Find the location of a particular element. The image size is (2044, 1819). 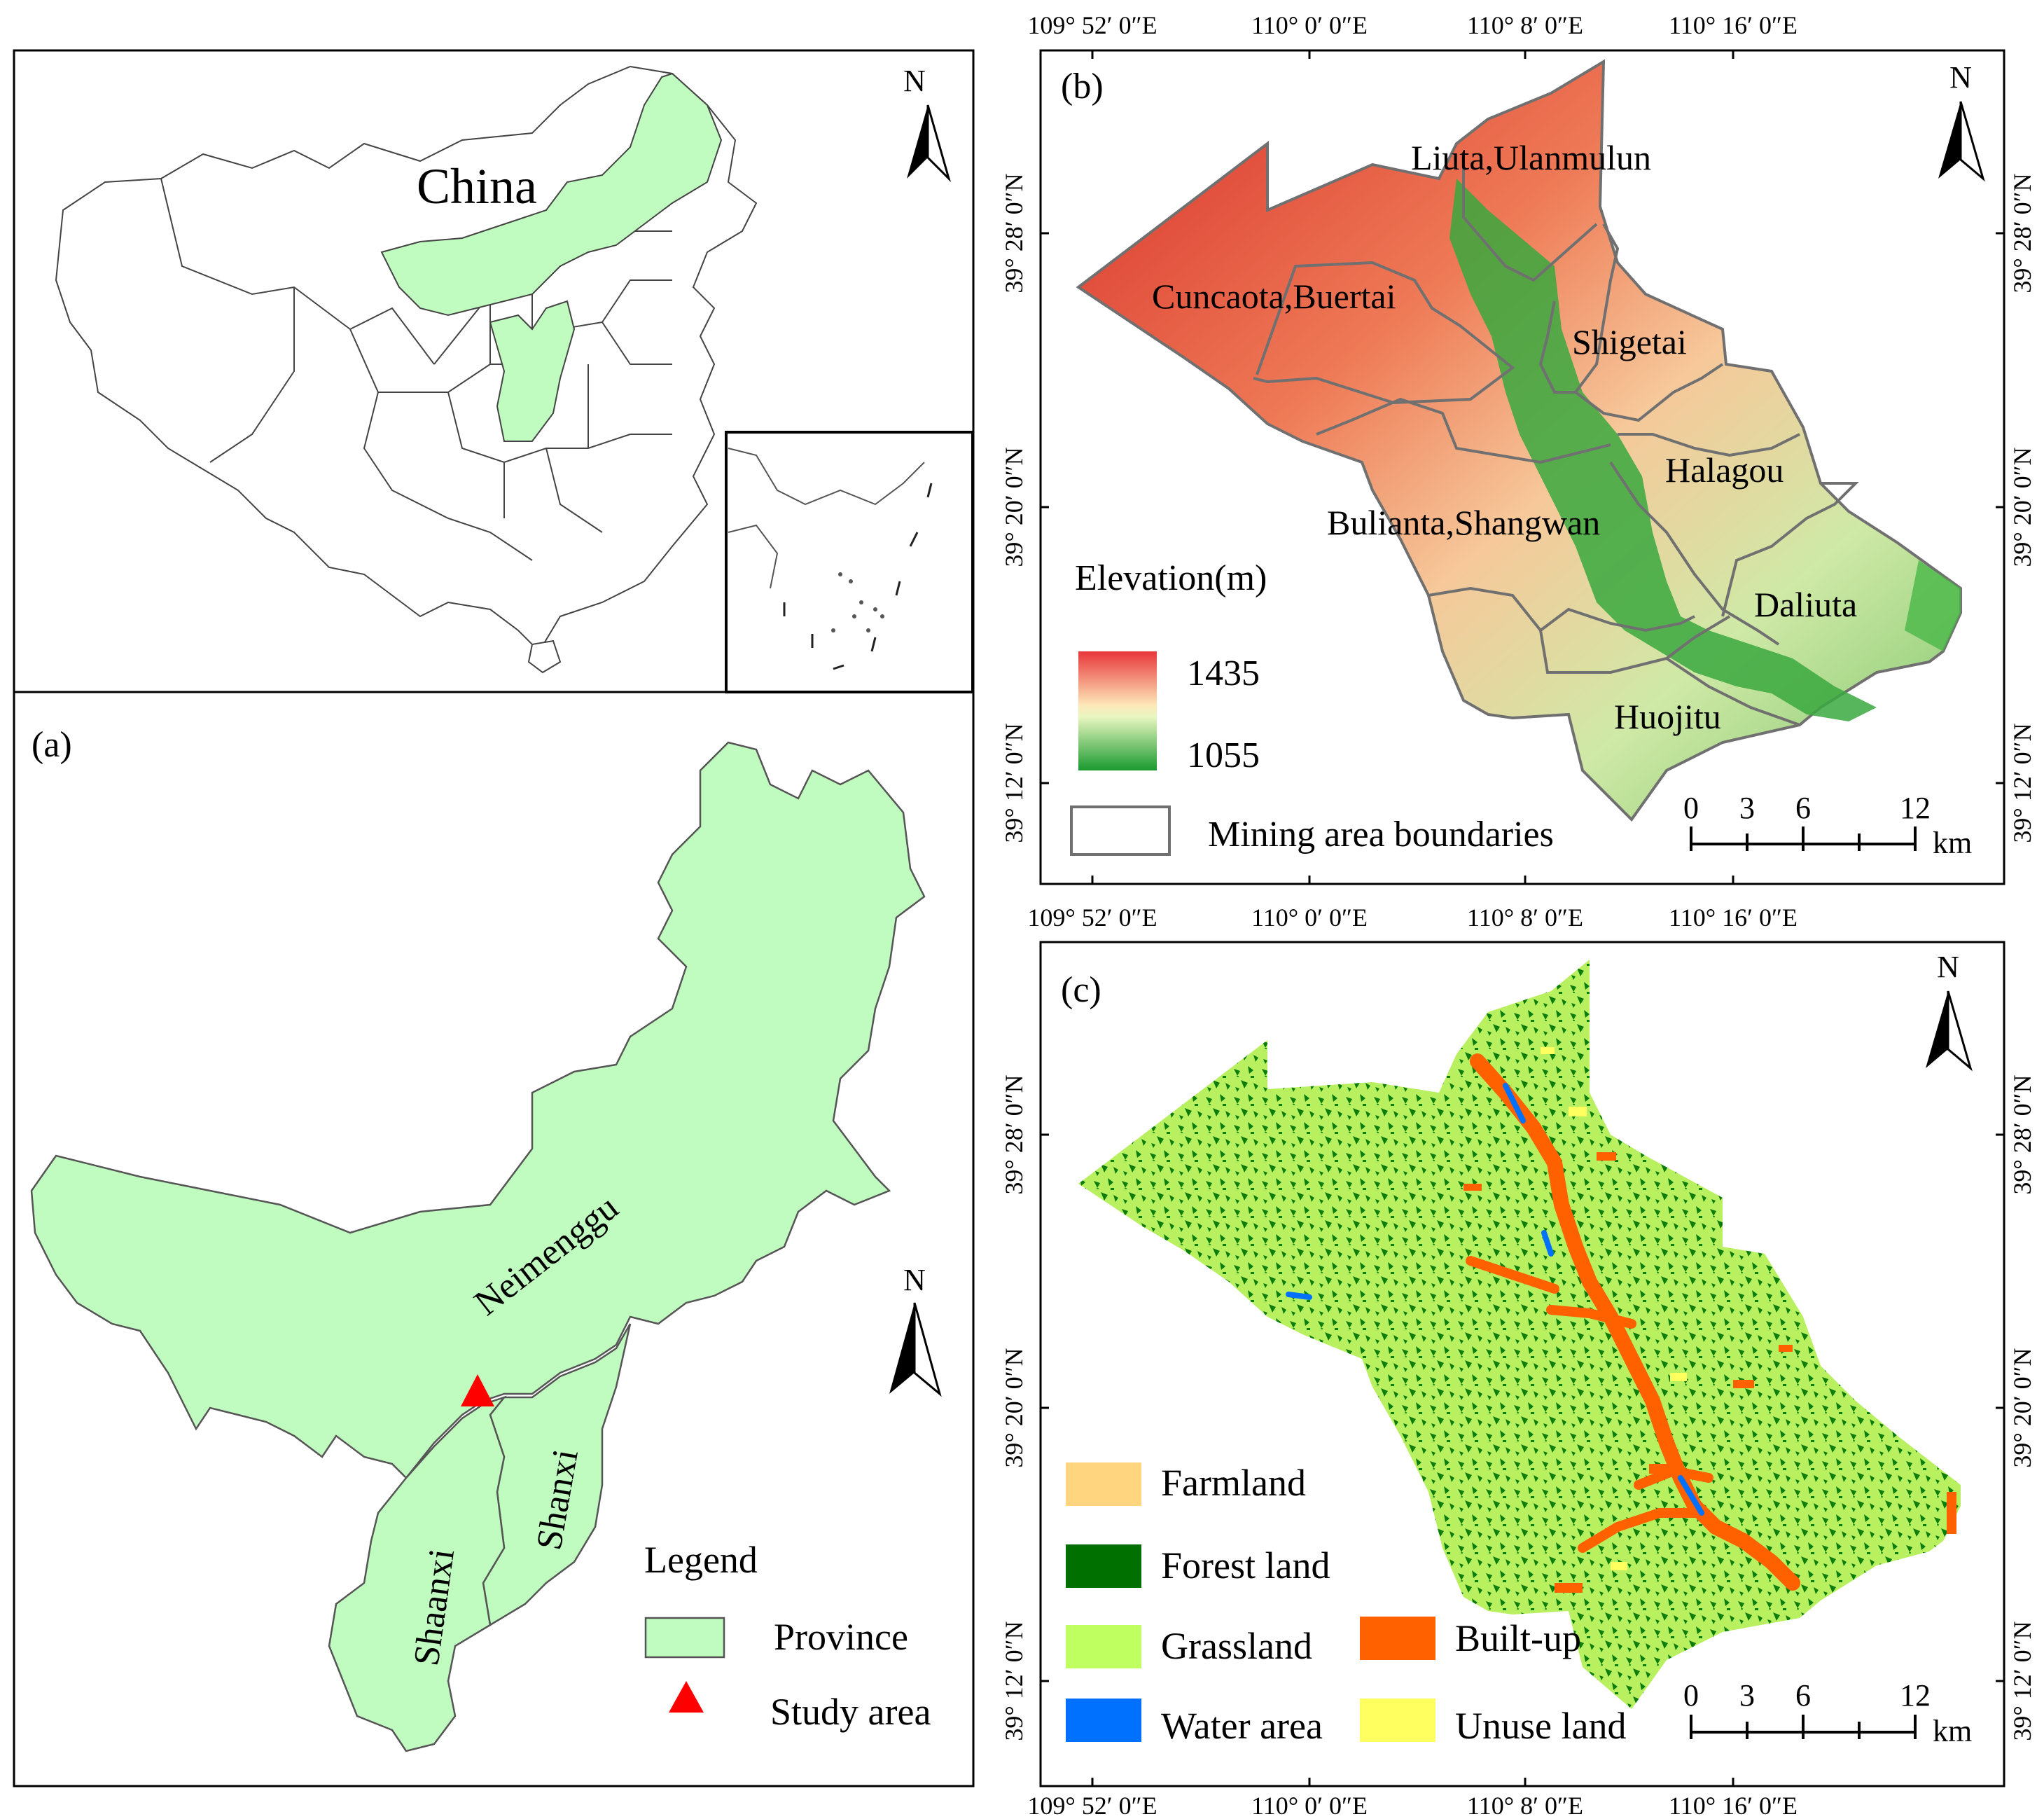

china-highlight-neimenggu is located at coordinates (551, 194).